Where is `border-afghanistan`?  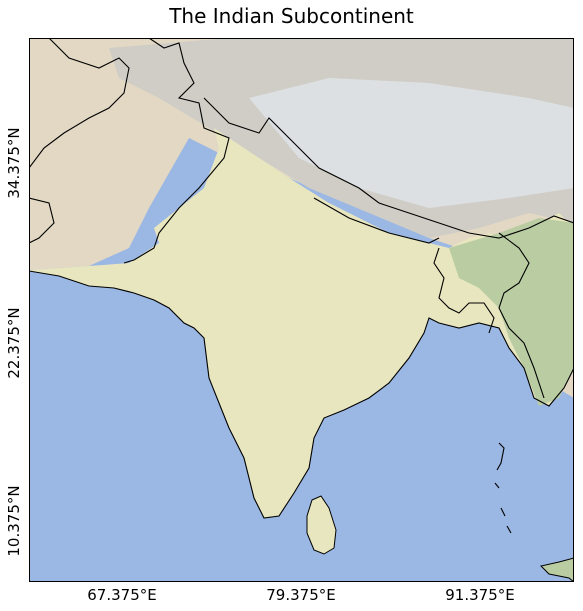 border-afghanistan is located at coordinates (79, 103).